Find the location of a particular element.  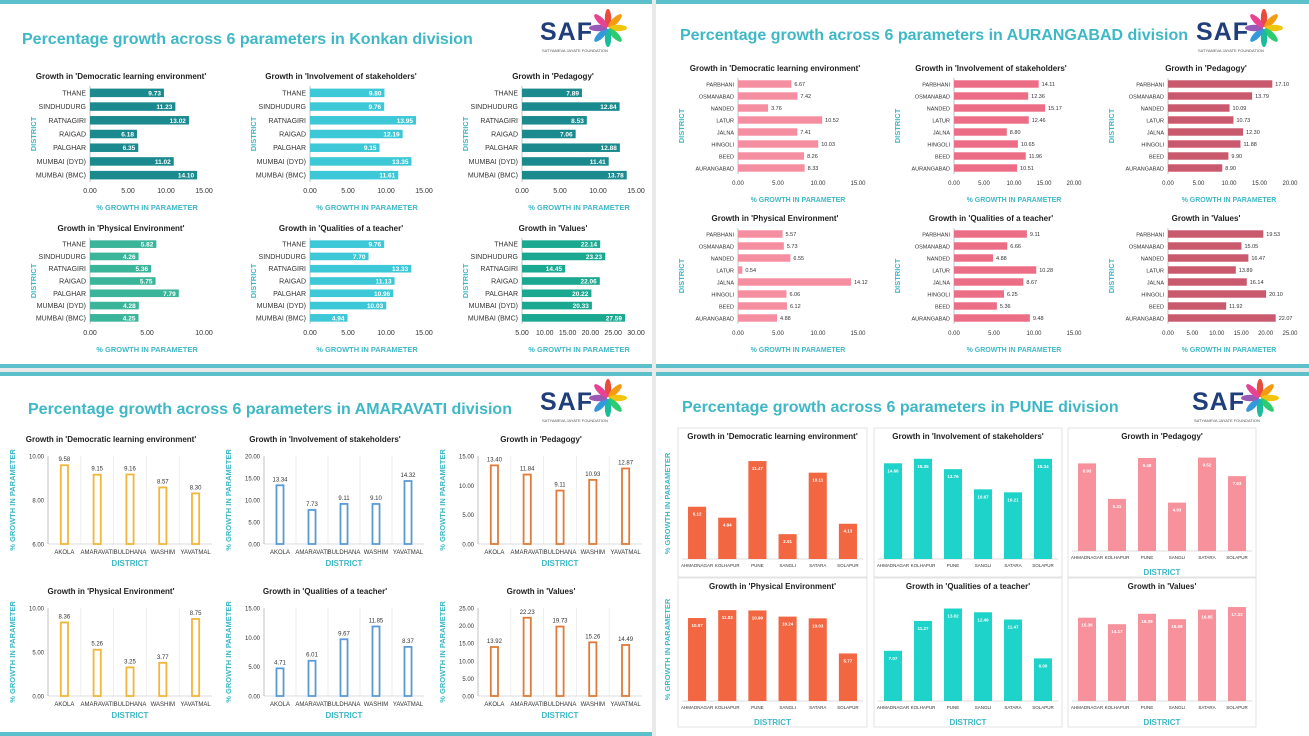

data-label: 27.59 is located at coordinates (614, 318).